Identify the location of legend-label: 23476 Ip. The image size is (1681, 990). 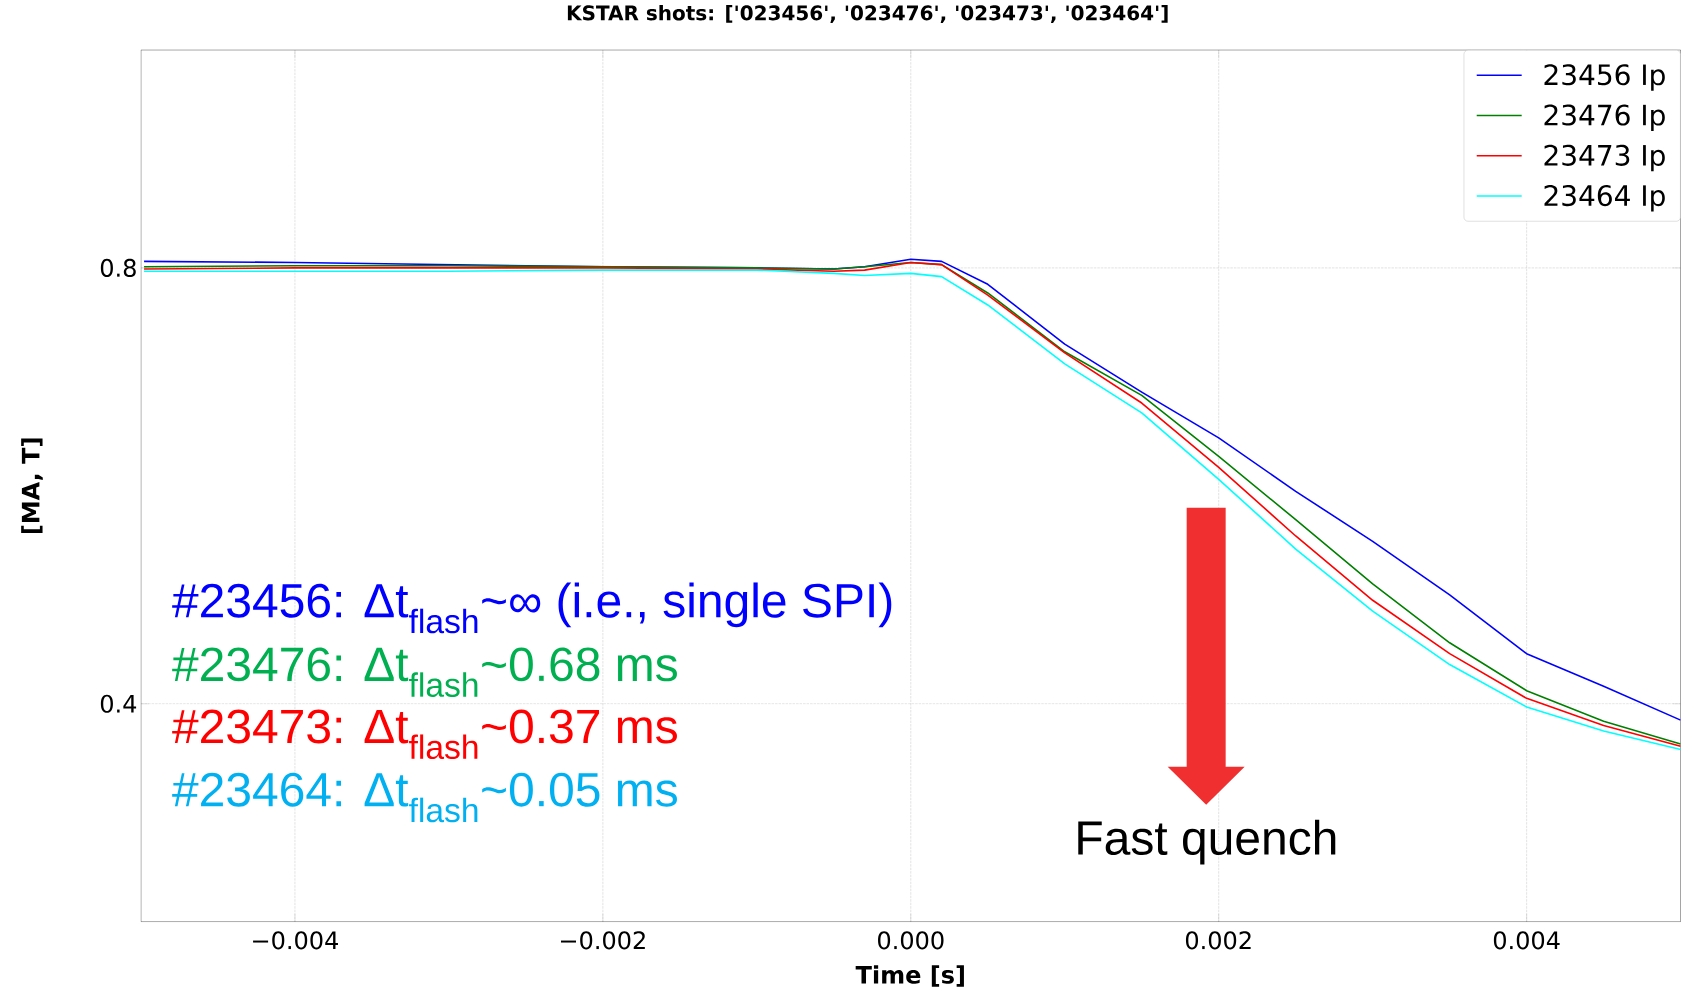
(1604, 118).